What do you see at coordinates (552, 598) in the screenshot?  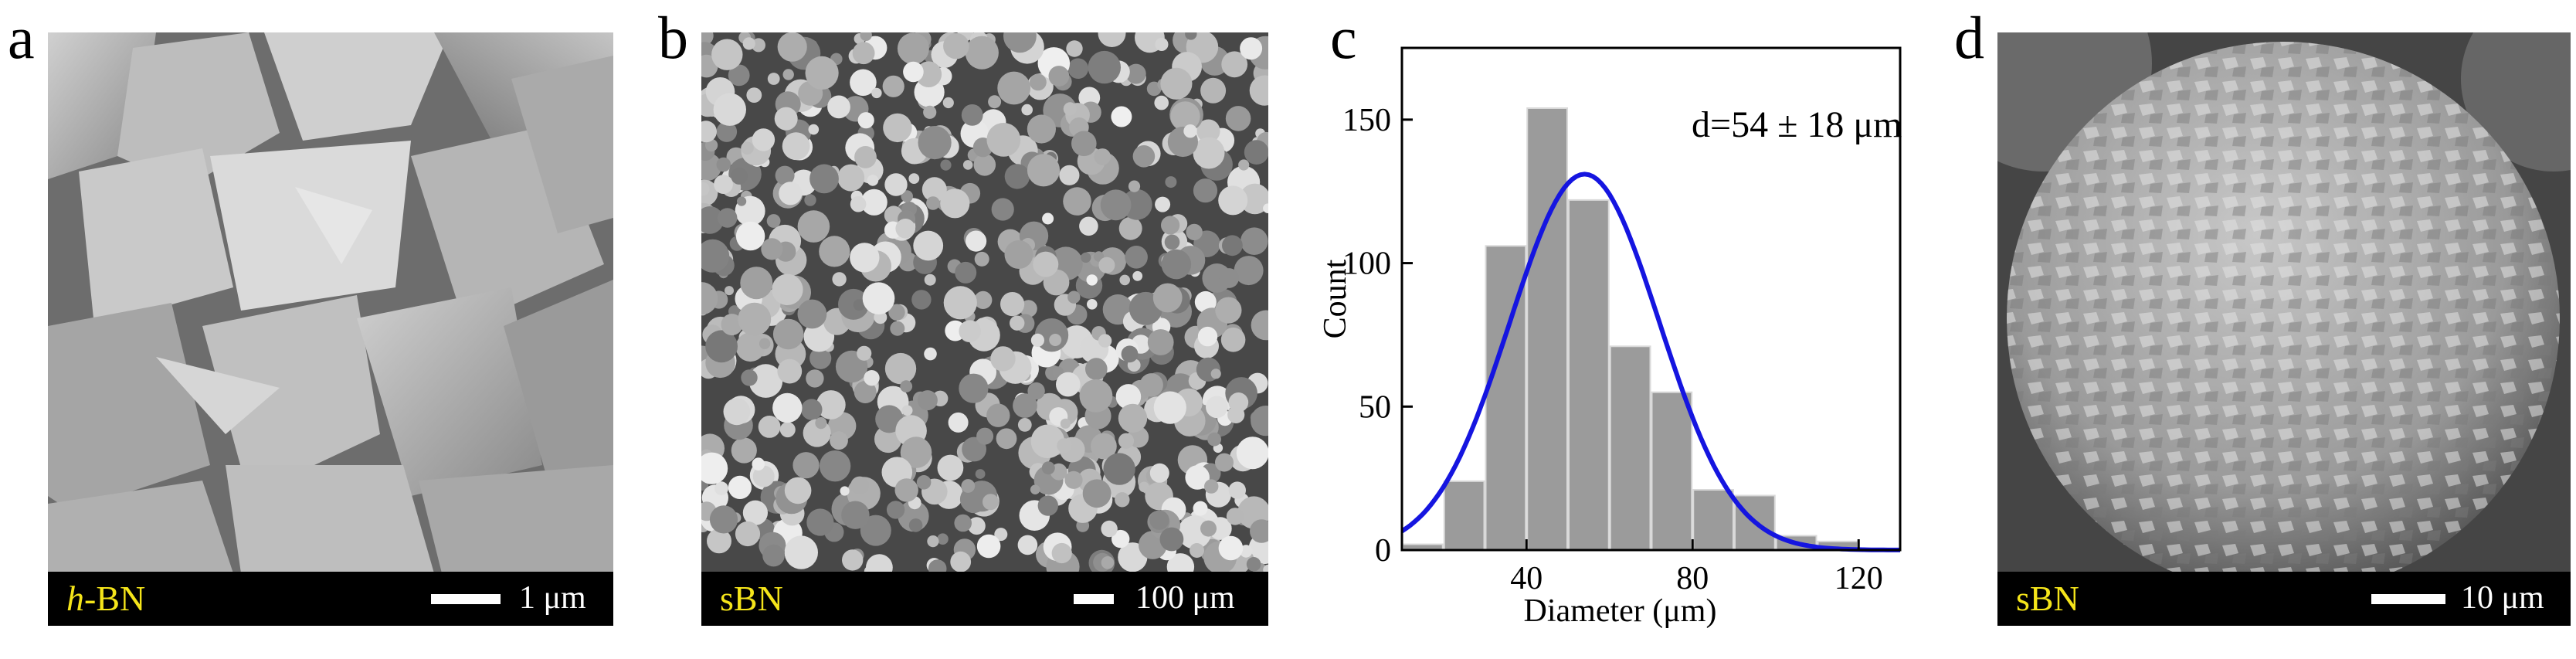 I see `scale-label-a: 1 μm` at bounding box center [552, 598].